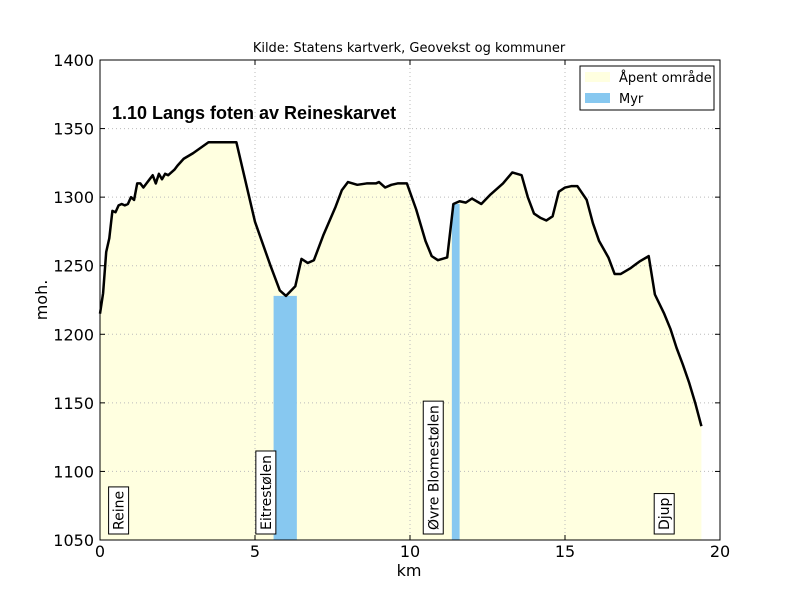 This screenshot has height=600, width=800. What do you see at coordinates (73, 266) in the screenshot?
I see `y-tick-label: 1250` at bounding box center [73, 266].